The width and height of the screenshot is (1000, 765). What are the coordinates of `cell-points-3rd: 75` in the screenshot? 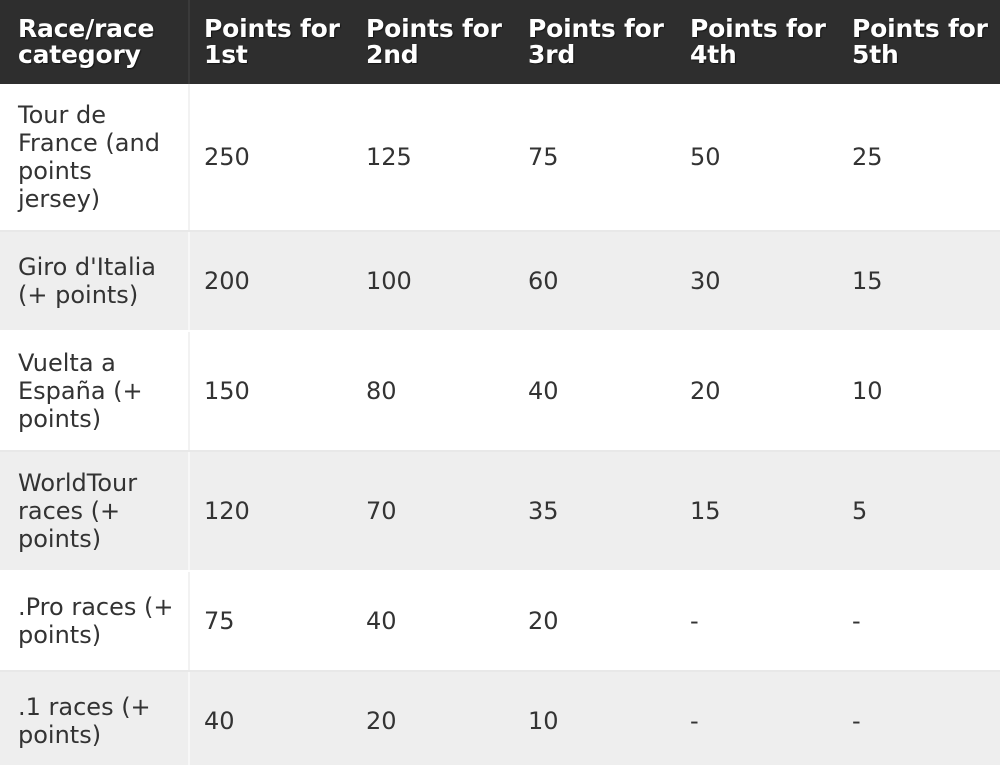 It's located at (543, 156).